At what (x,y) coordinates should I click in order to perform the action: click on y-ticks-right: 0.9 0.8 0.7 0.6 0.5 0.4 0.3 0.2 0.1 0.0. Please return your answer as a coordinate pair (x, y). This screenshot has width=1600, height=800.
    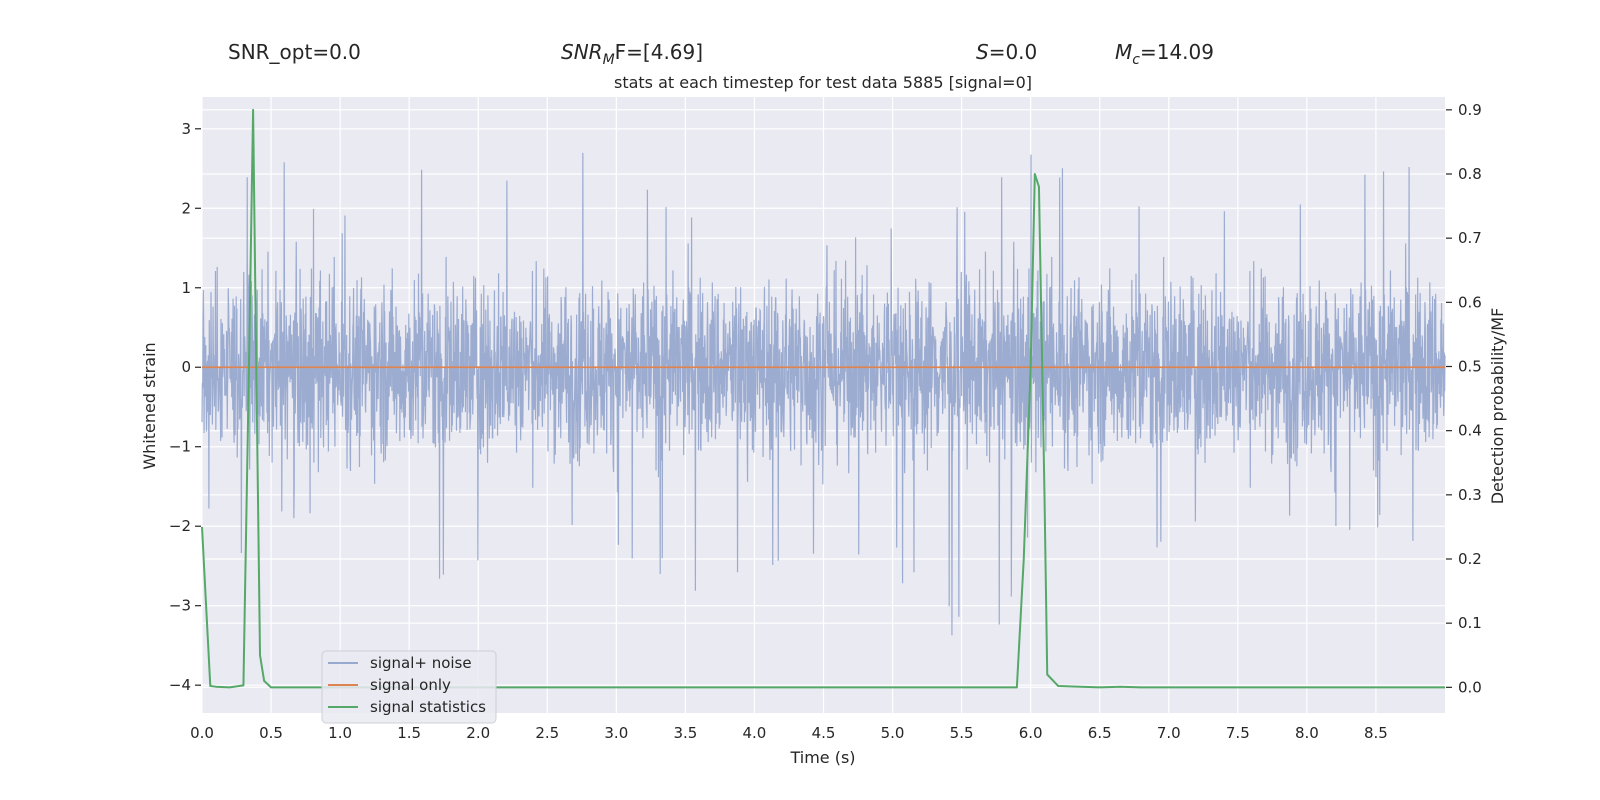
    Looking at the image, I should click on (1464, 398).